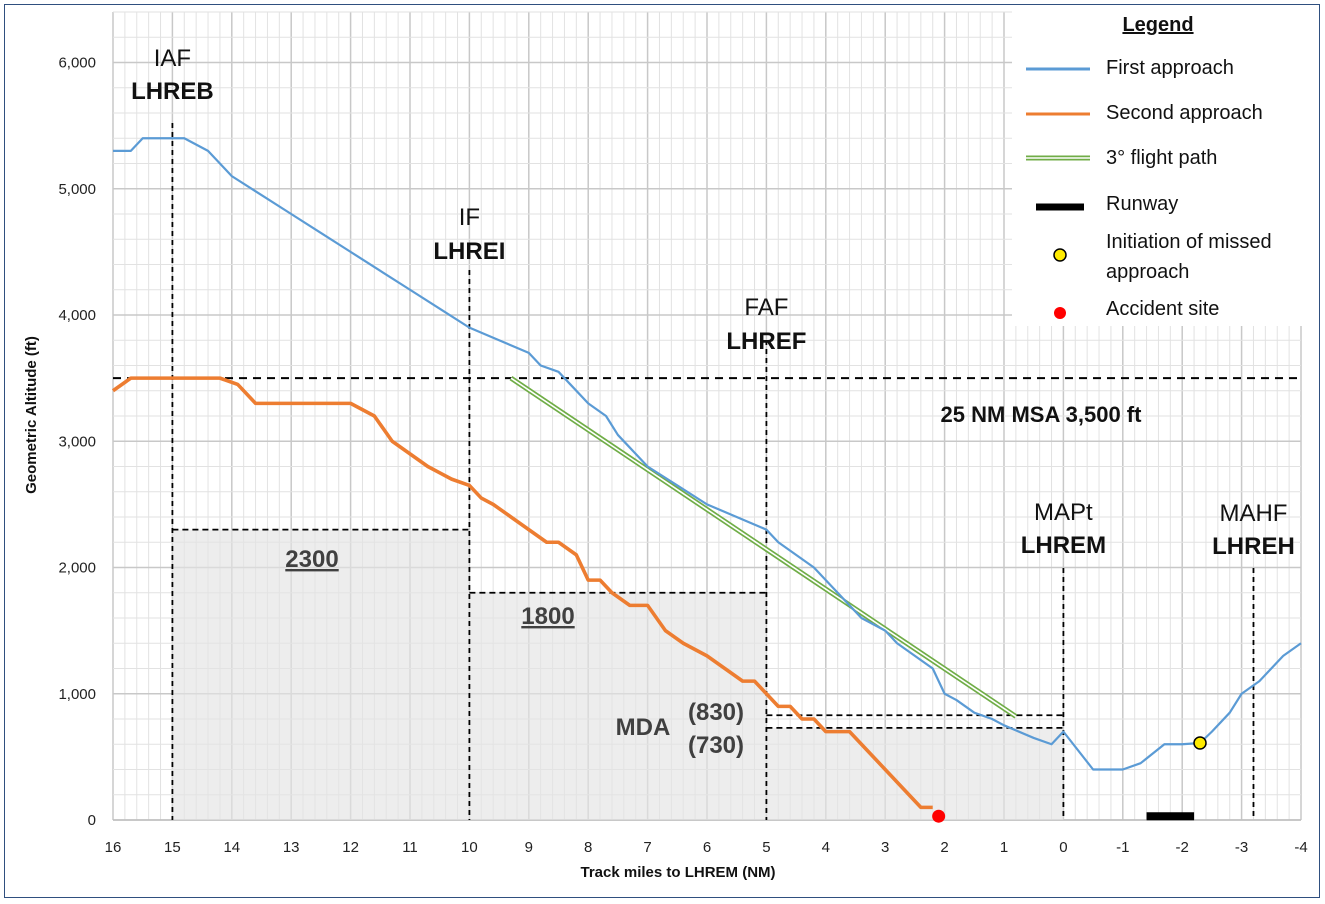 The width and height of the screenshot is (1325, 904). I want to click on fix-code-lhreb: LHREB, so click(172, 91).